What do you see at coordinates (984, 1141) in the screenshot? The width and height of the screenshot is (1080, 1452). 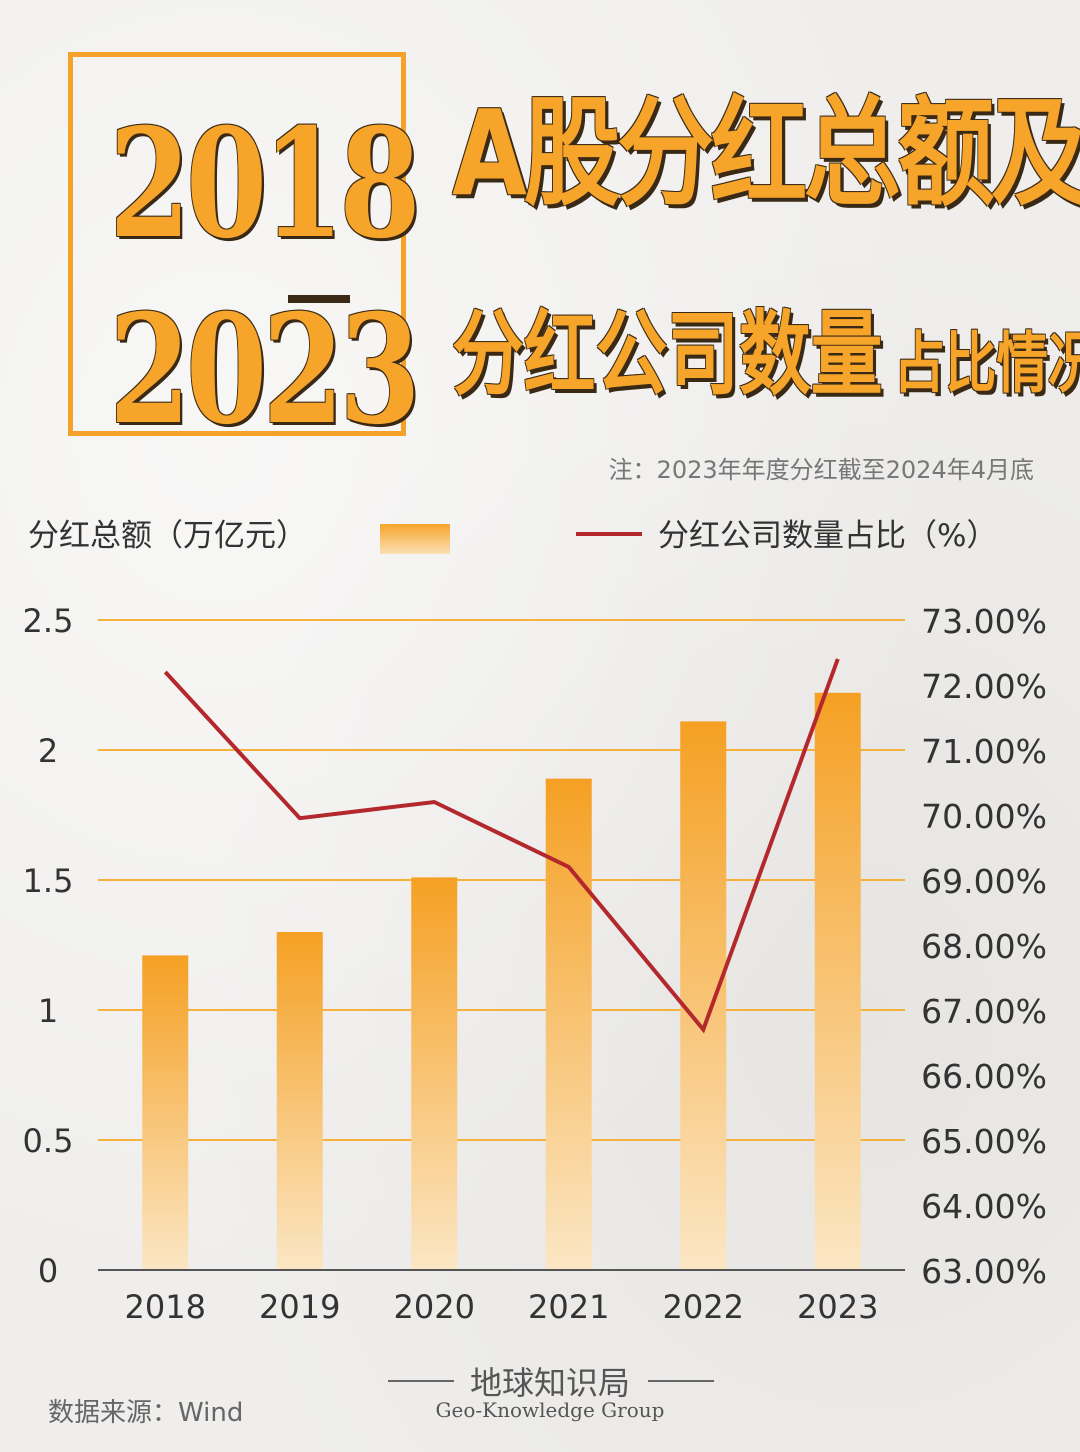 I see `y-right-tick-label: 65.00%` at bounding box center [984, 1141].